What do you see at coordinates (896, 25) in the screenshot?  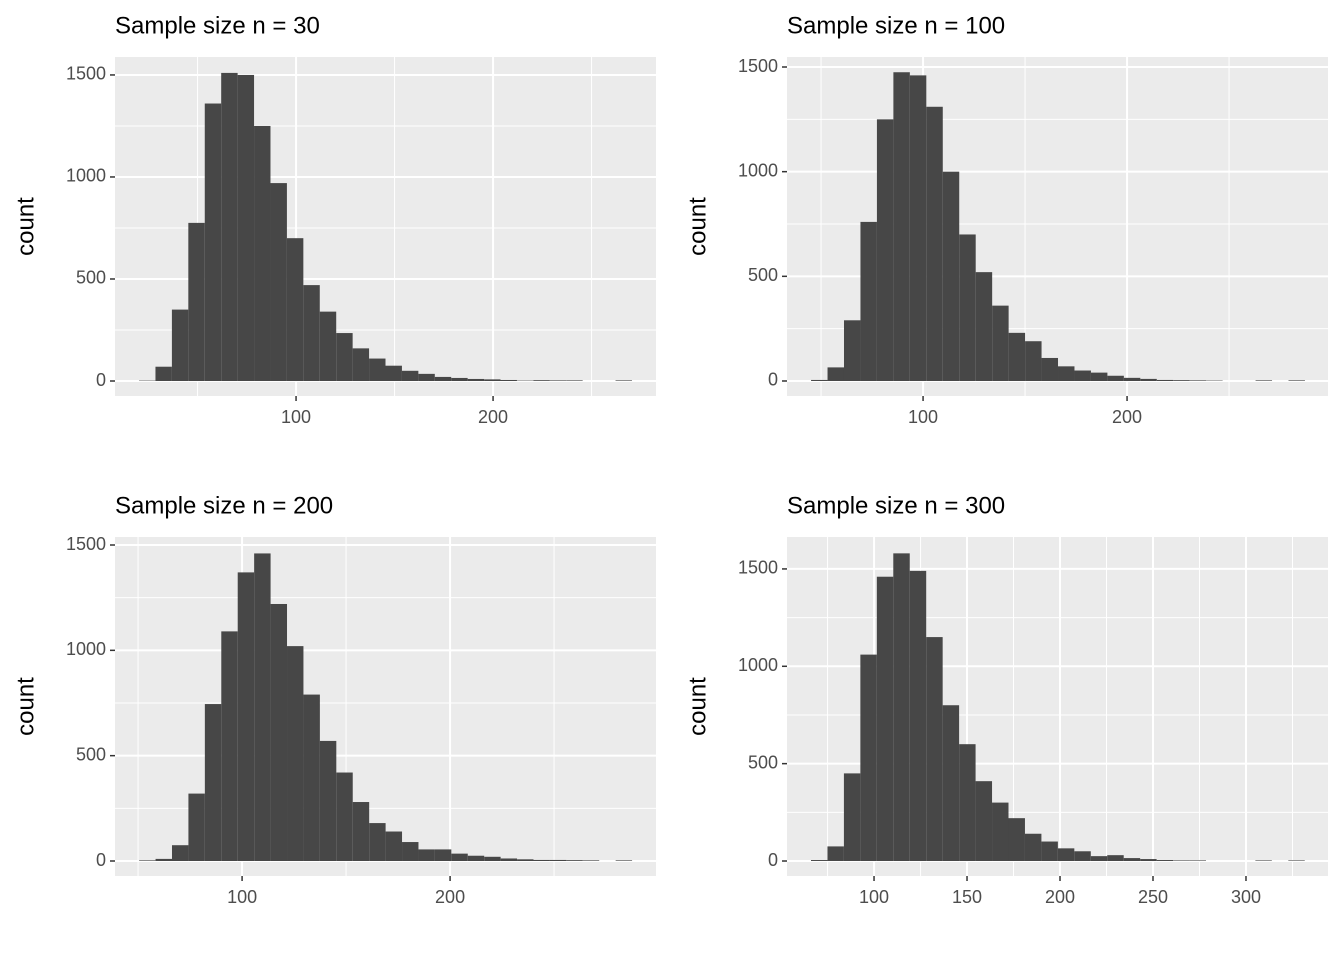 I see `panel-title: Sample size n = 100` at bounding box center [896, 25].